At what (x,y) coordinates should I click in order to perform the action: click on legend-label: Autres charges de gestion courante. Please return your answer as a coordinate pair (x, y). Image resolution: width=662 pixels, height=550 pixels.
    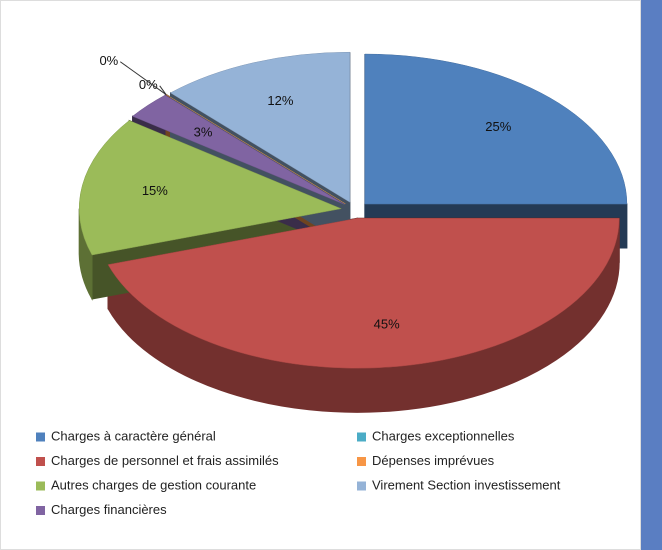
    Looking at the image, I should click on (153, 484).